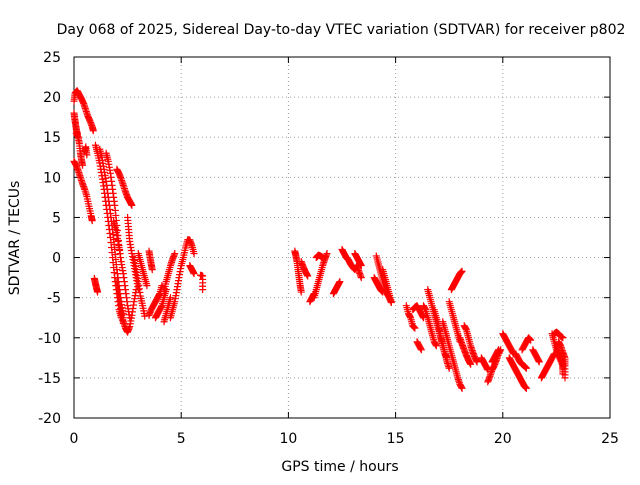  What do you see at coordinates (339, 467) in the screenshot?
I see `x-axis-label: GPS time / hours` at bounding box center [339, 467].